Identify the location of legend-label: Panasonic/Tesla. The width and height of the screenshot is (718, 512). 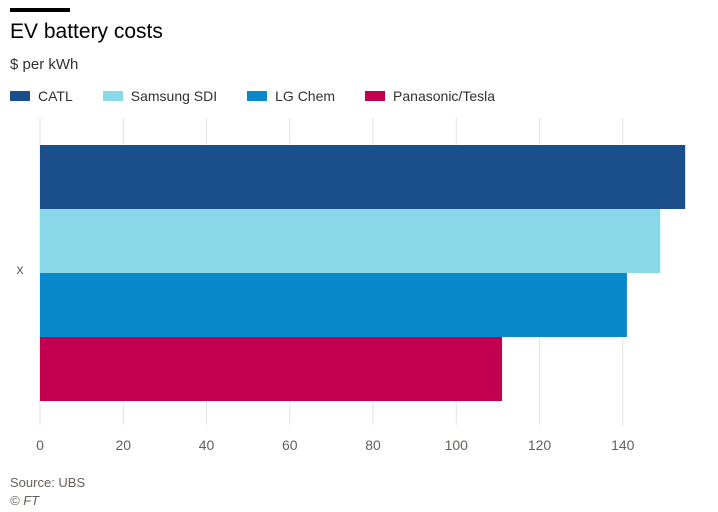
(444, 96).